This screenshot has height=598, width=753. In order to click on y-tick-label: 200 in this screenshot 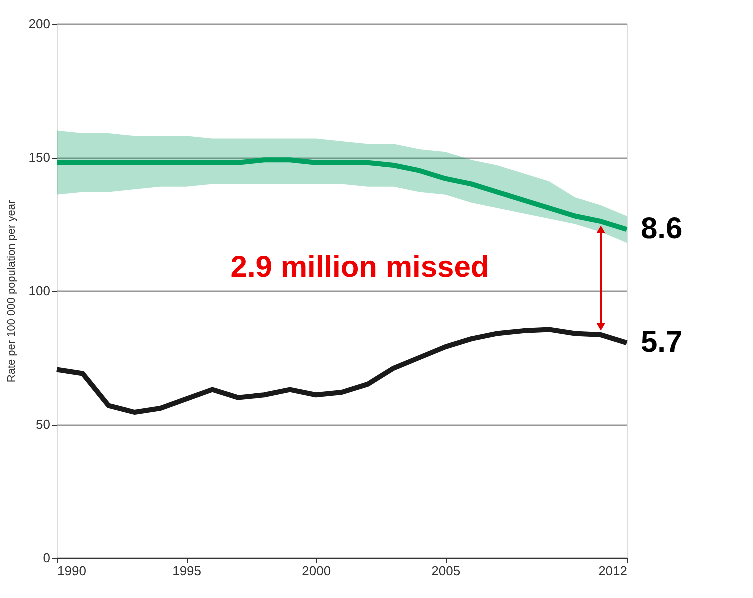, I will do `click(39, 24)`.